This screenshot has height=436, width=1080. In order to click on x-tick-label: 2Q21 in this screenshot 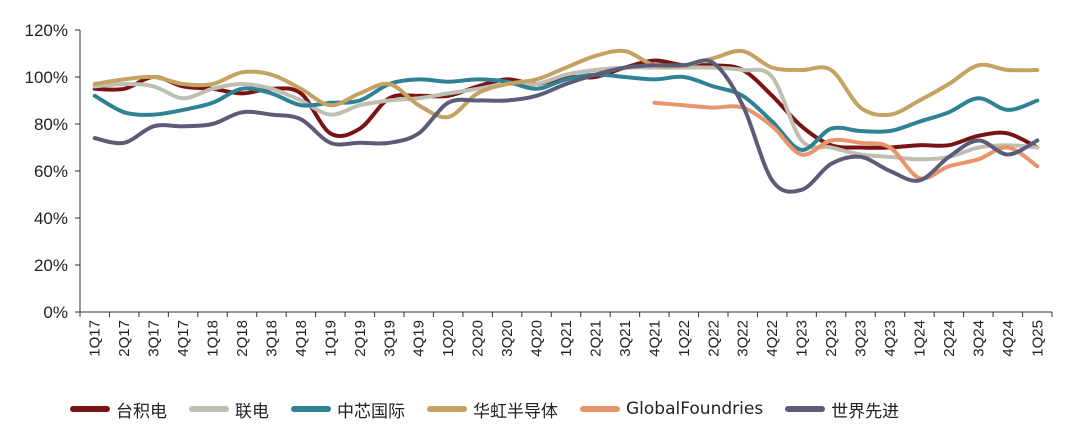, I will do `click(595, 338)`.